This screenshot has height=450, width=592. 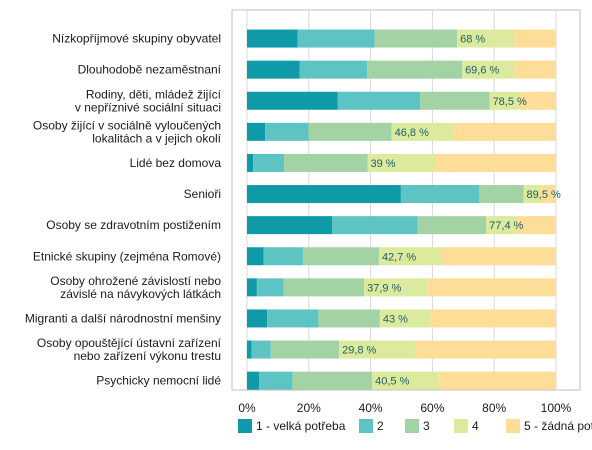 I want to click on category-label-line: Etnické skupiny (zejména Romové), so click(x=127, y=256).